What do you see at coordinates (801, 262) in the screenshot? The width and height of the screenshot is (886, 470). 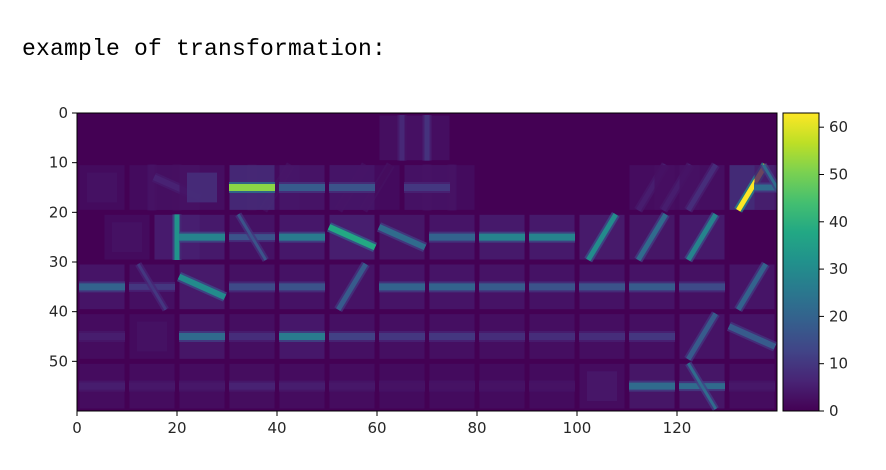 I see `colorbar` at bounding box center [801, 262].